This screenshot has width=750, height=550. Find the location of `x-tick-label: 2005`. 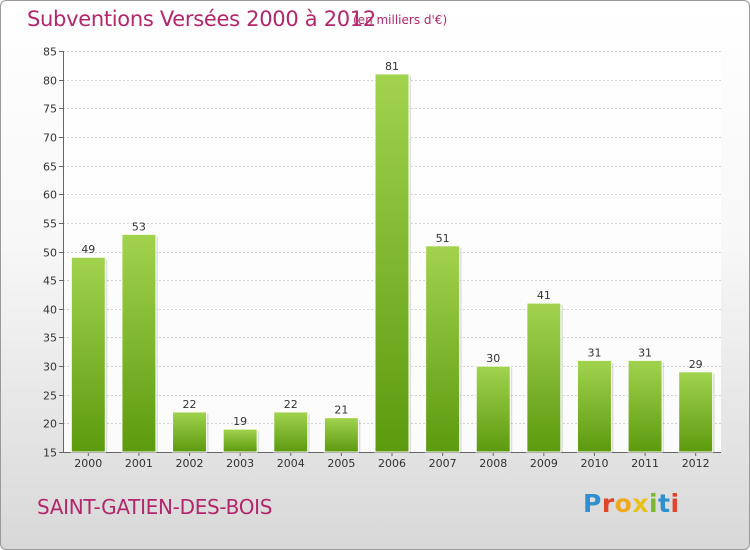

x-tick-label: 2005 is located at coordinates (341, 463).